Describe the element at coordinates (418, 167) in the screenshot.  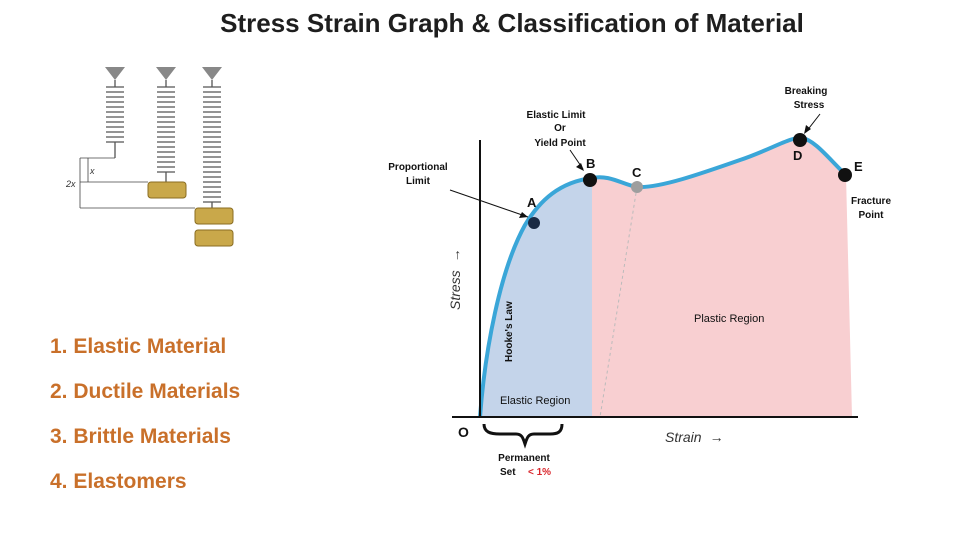
I see `proportional-limit-label-1: Proportional` at that location.